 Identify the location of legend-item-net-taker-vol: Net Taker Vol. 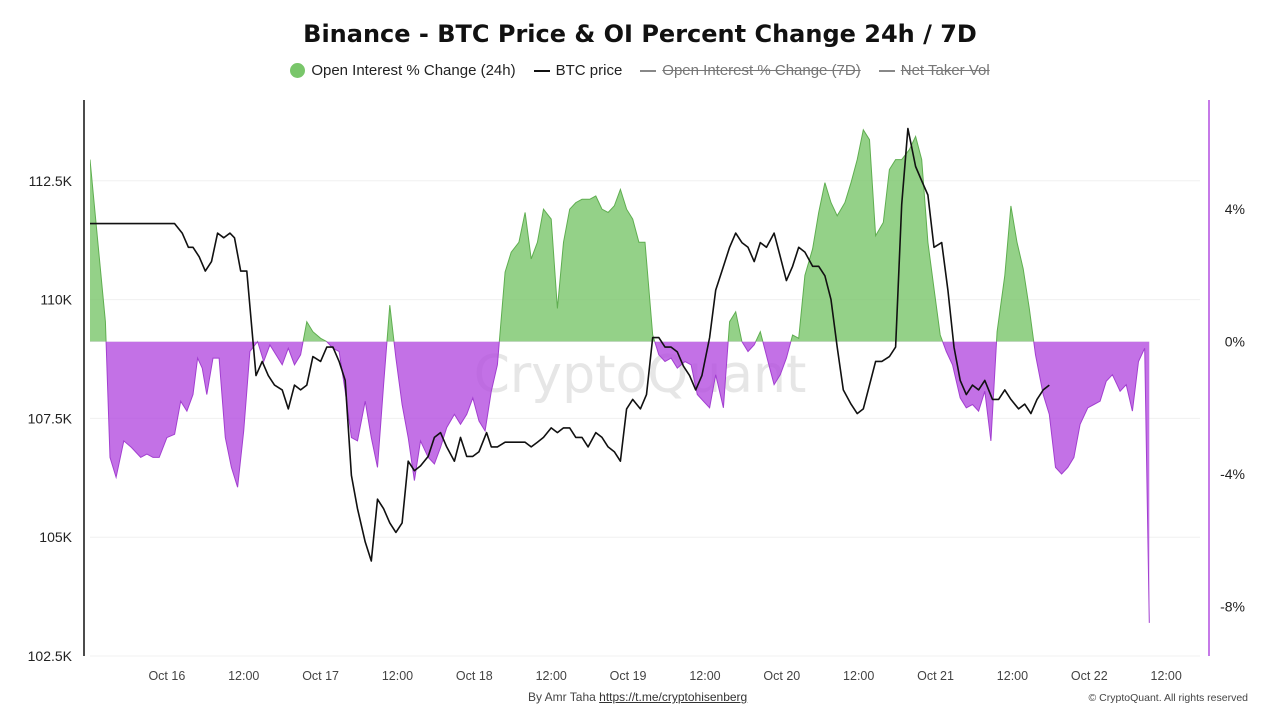
(934, 70).